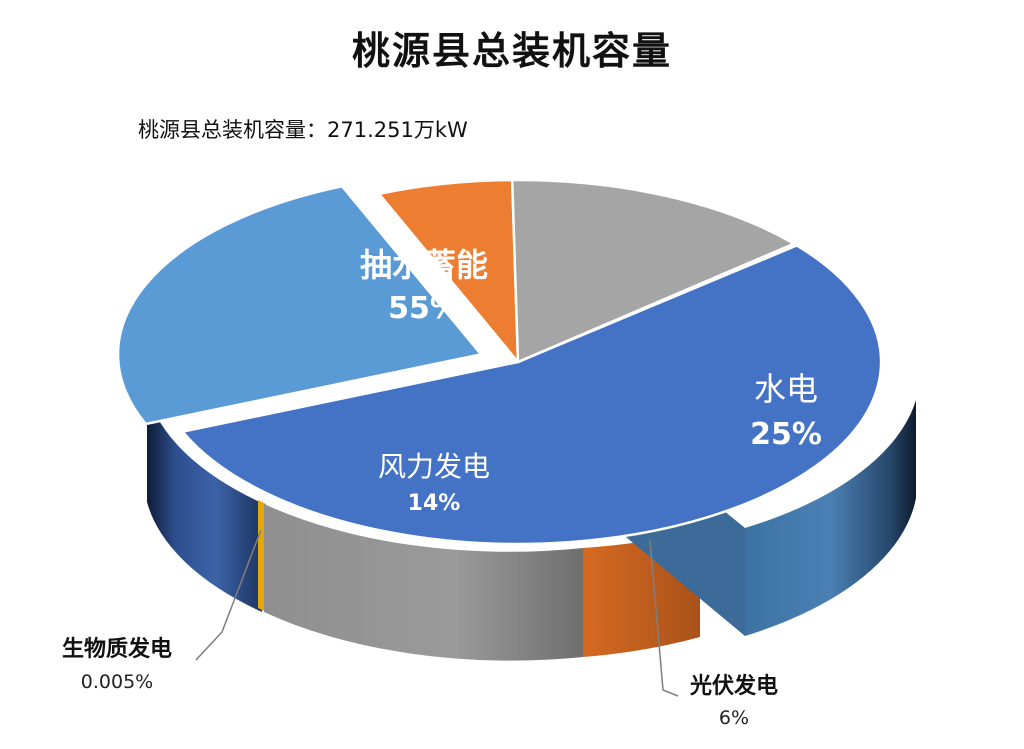  Describe the element at coordinates (423, 582) in the screenshot. I see `slice-side-wind` at that location.